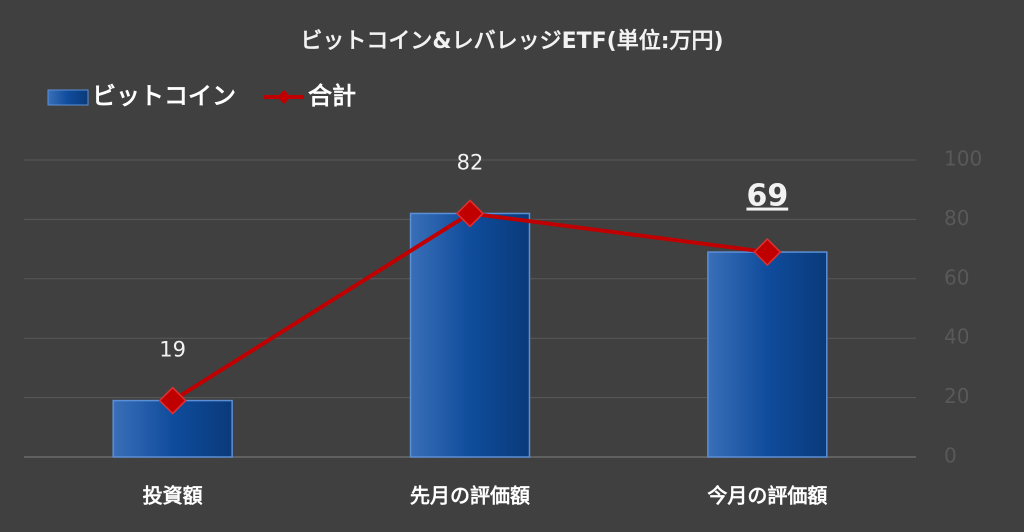 The image size is (1024, 532). I want to click on y-tick-label: 20, so click(956, 396).